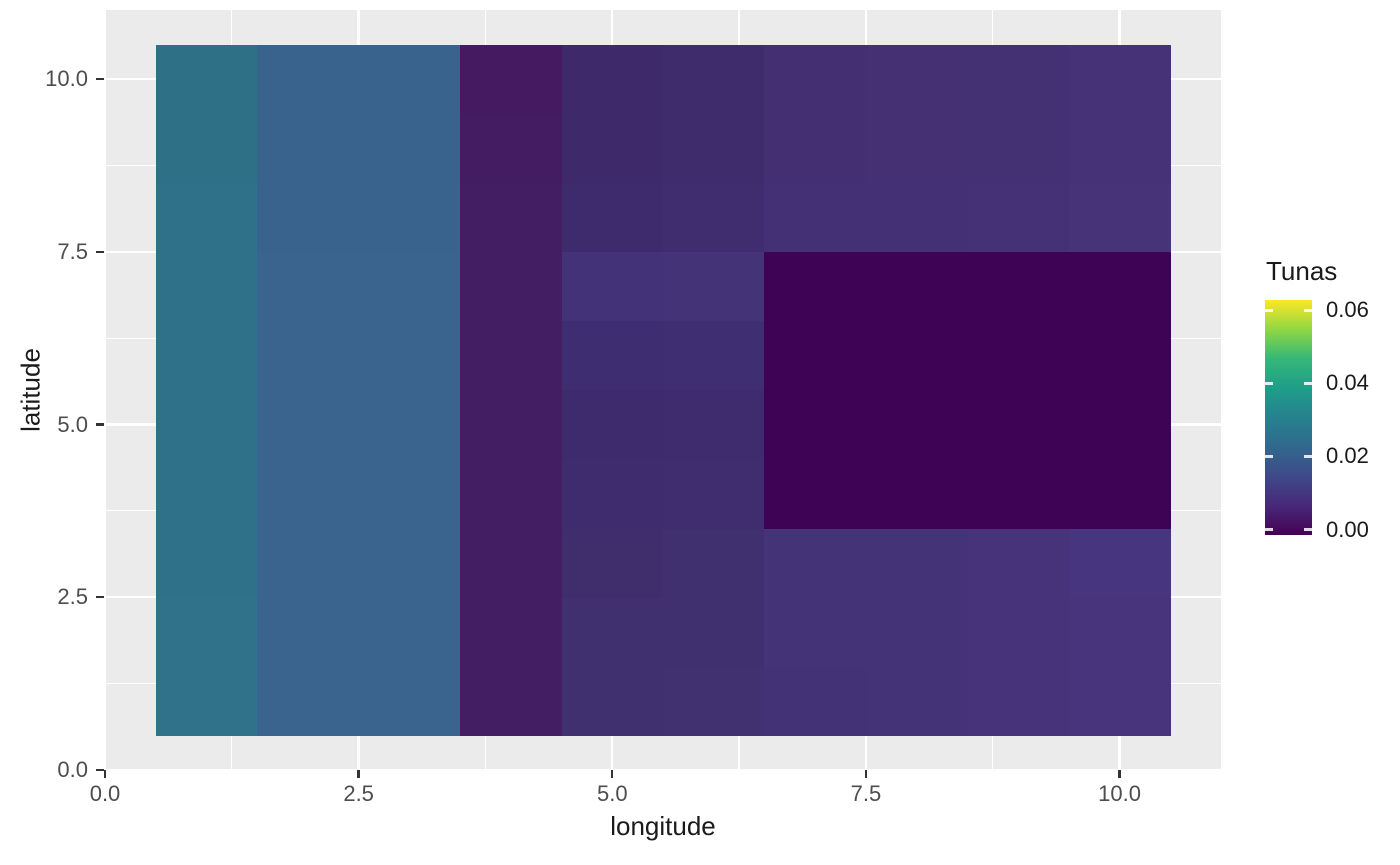 This screenshot has width=1400, height=865. What do you see at coordinates (100, 424) in the screenshot?
I see `y-tick-mark` at bounding box center [100, 424].